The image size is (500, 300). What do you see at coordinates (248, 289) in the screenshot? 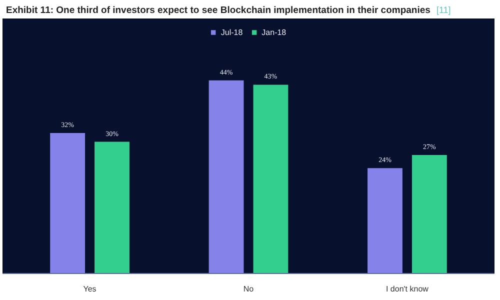
I see `x-tick-label: No` at bounding box center [248, 289].